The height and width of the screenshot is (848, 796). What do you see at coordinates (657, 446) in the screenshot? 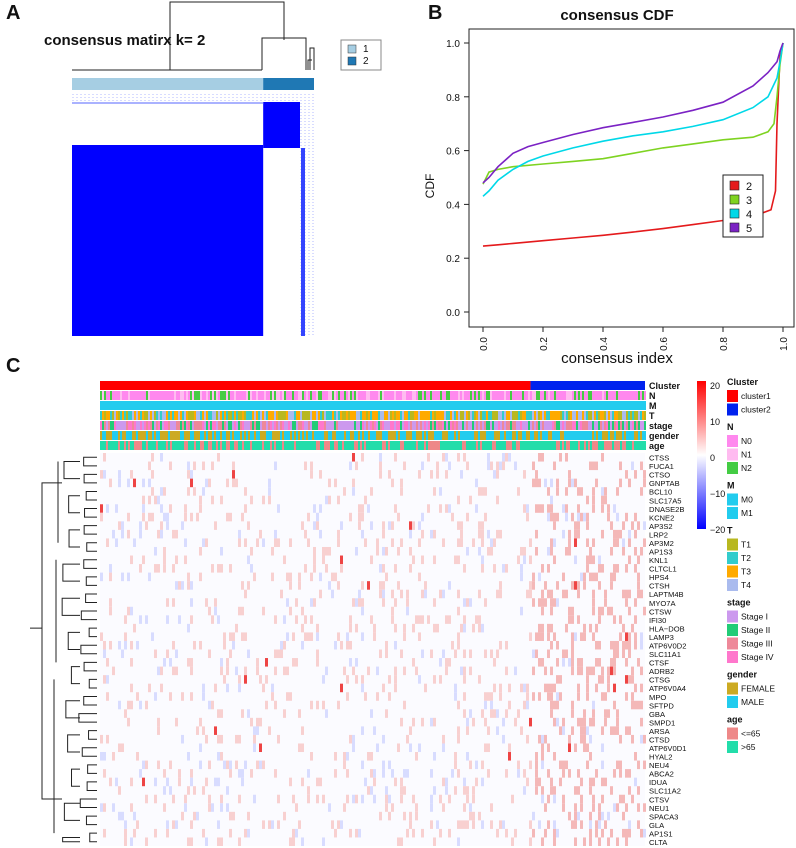
I see `track-label: age` at bounding box center [657, 446].